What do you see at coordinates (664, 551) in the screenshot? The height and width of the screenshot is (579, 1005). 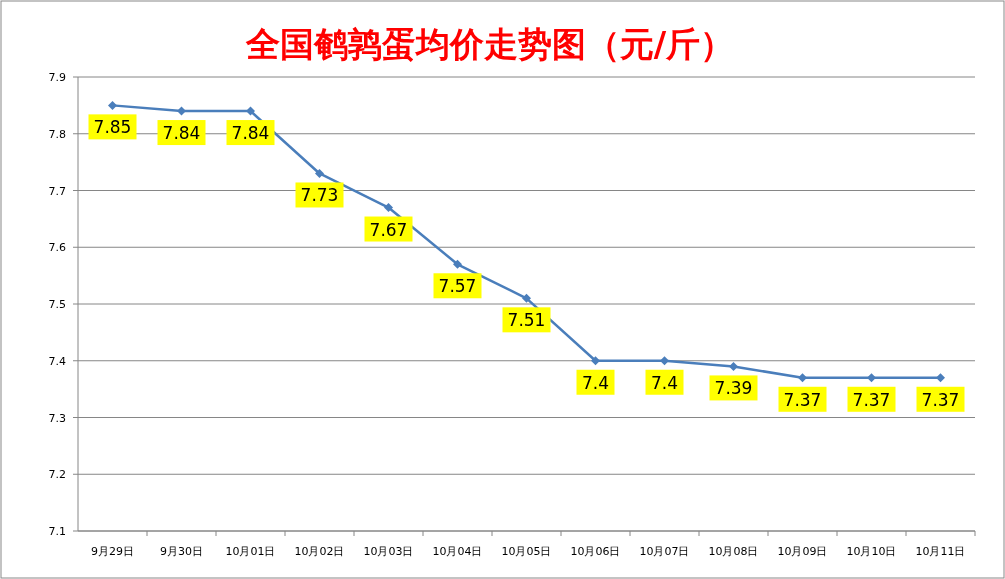 I see `x-tick-label: 10月07日` at bounding box center [664, 551].